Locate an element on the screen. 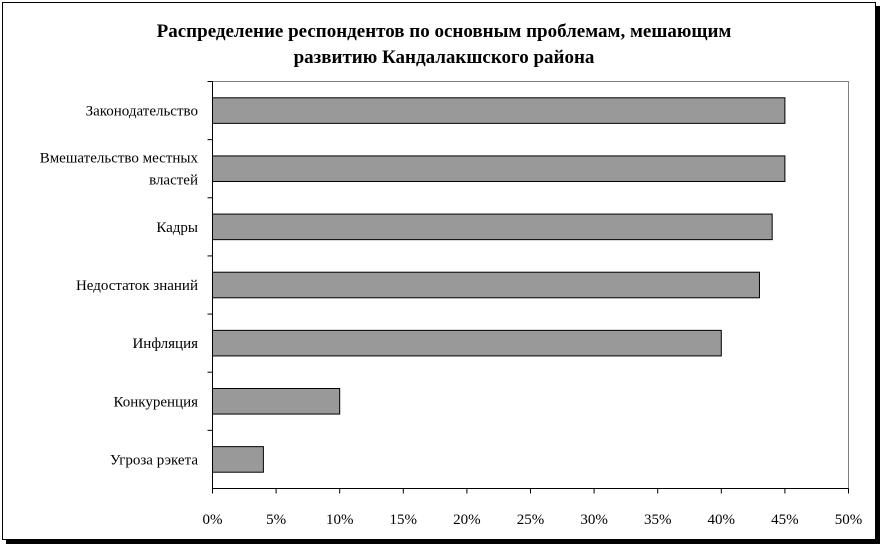 The width and height of the screenshot is (883, 548). category-label: Кадры is located at coordinates (177, 228).